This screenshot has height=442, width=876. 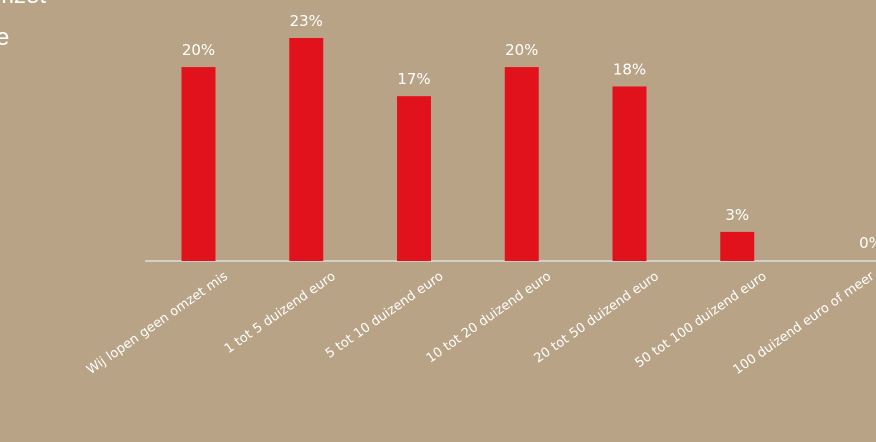 I want to click on value-label-3: 17%, so click(x=413, y=79).